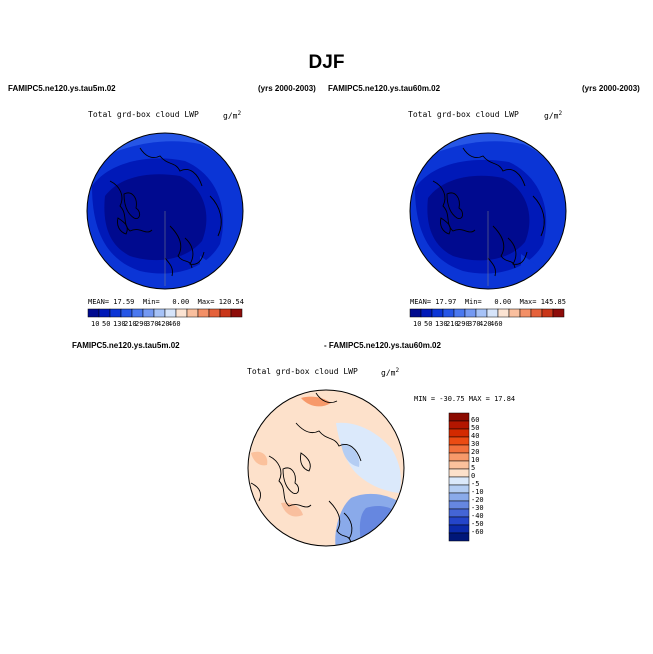  What do you see at coordinates (143, 114) in the screenshot?
I see `panel1-plot-title: Total grd-box cloud LWP` at bounding box center [143, 114].